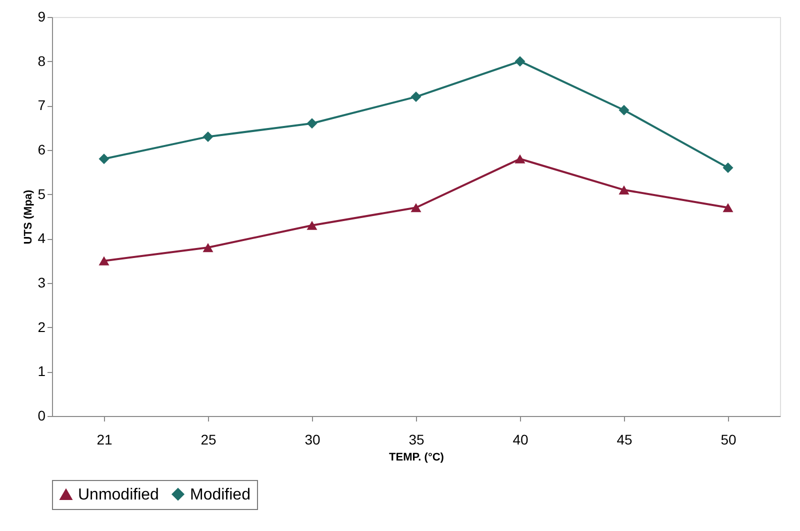 Image resolution: width=800 pixels, height=531 pixels. Describe the element at coordinates (220, 495) in the screenshot. I see `legend-label: Modified` at that location.